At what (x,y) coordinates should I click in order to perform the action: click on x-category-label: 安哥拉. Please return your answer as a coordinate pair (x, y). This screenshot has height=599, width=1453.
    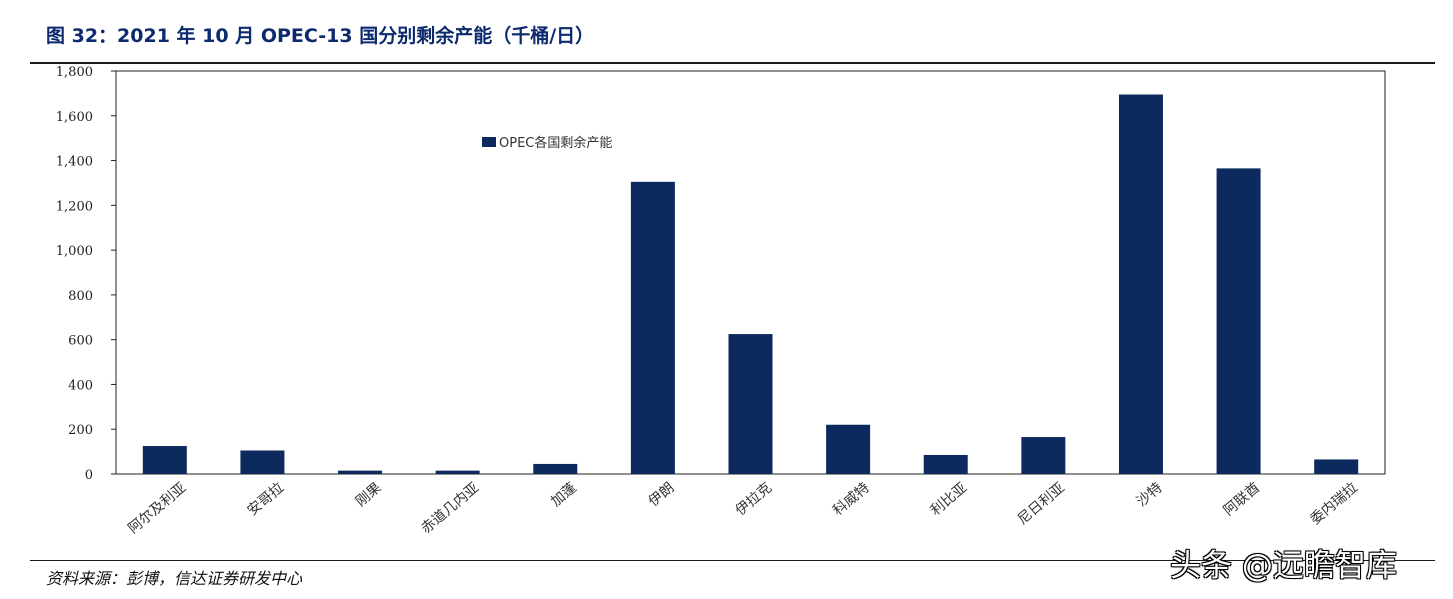
    Looking at the image, I should click on (266, 499).